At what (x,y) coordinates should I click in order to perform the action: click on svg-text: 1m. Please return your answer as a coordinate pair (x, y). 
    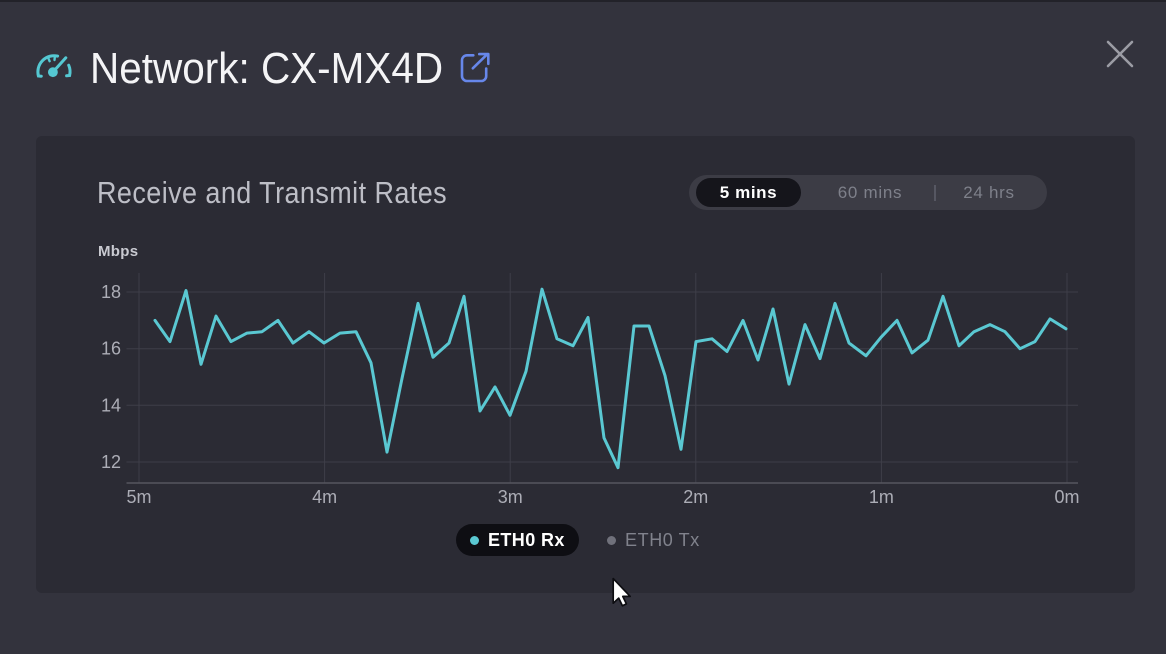
    Looking at the image, I should click on (881, 497).